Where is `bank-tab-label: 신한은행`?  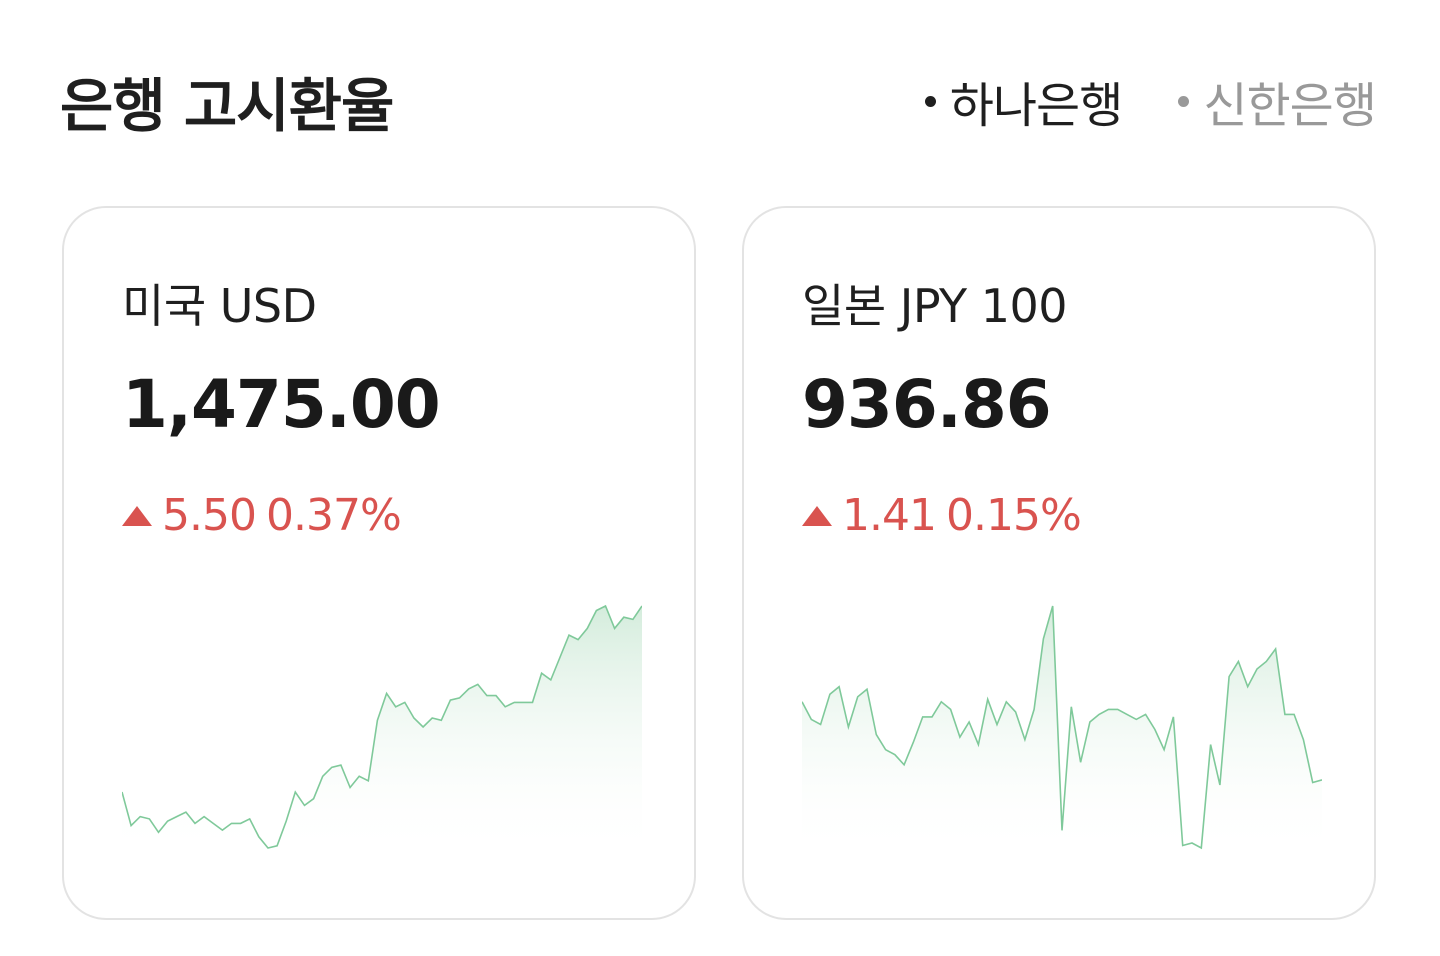
bank-tab-label: 신한은행 is located at coordinates (1290, 106).